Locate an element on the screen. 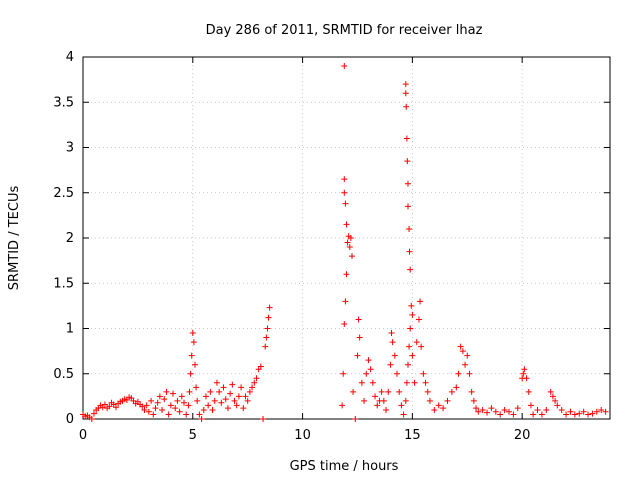 This screenshot has width=640, height=484. y-tick-label: 1 is located at coordinates (70, 329).